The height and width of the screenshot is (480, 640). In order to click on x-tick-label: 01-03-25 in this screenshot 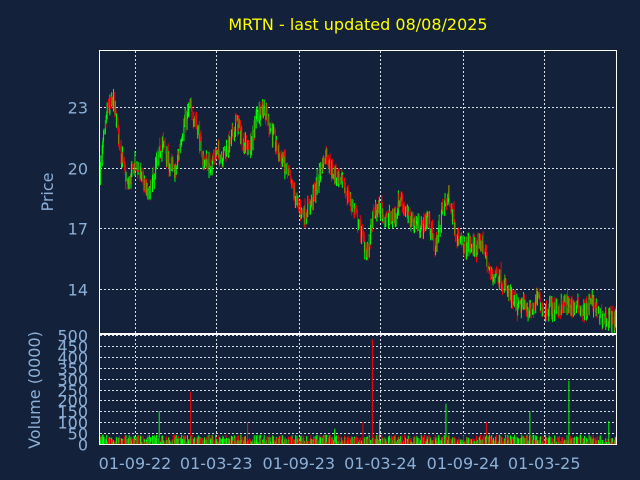, I will do `click(544, 463)`.